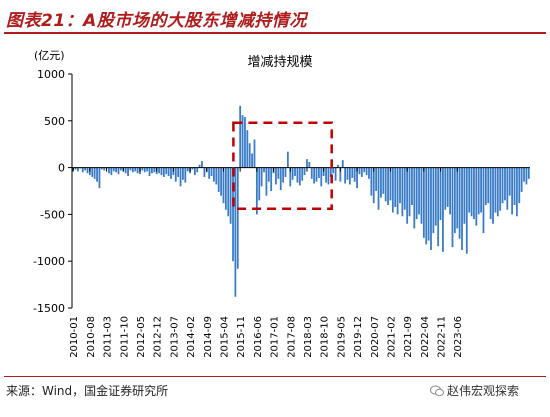  Describe the element at coordinates (61, 168) in the screenshot. I see `y-tick-label: 0` at that location.